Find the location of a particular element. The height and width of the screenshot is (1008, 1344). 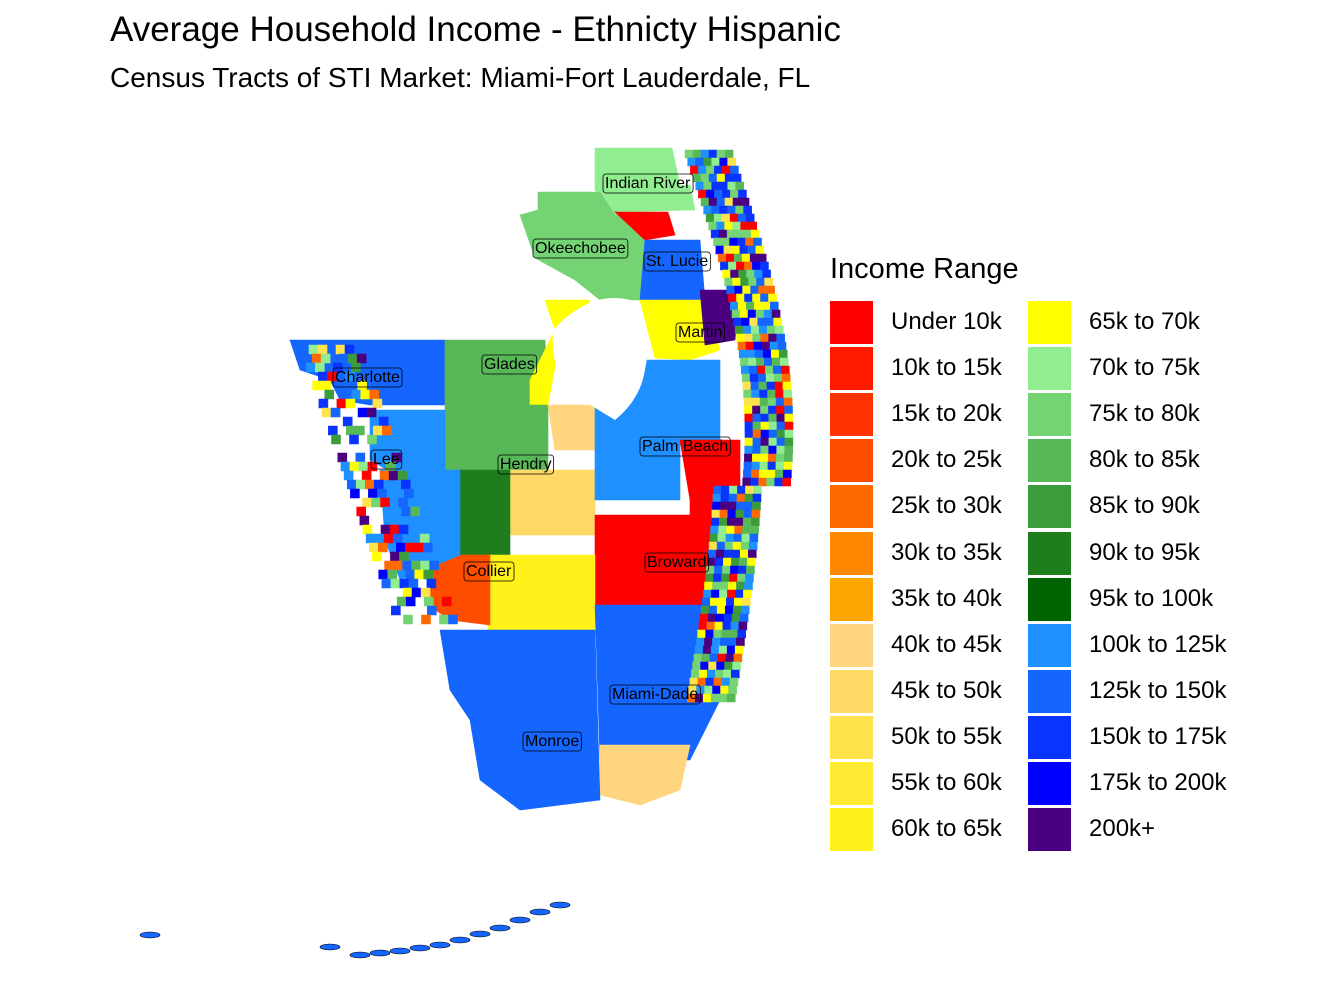

county-label: Okeechobee is located at coordinates (580, 248).